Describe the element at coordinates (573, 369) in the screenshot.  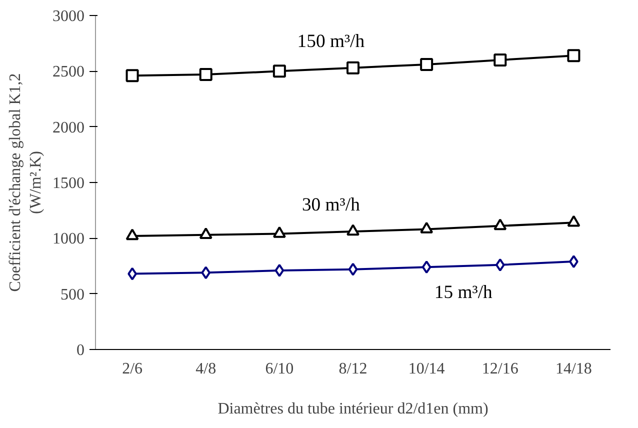
I see `x-tick-label: 14/18` at that location.